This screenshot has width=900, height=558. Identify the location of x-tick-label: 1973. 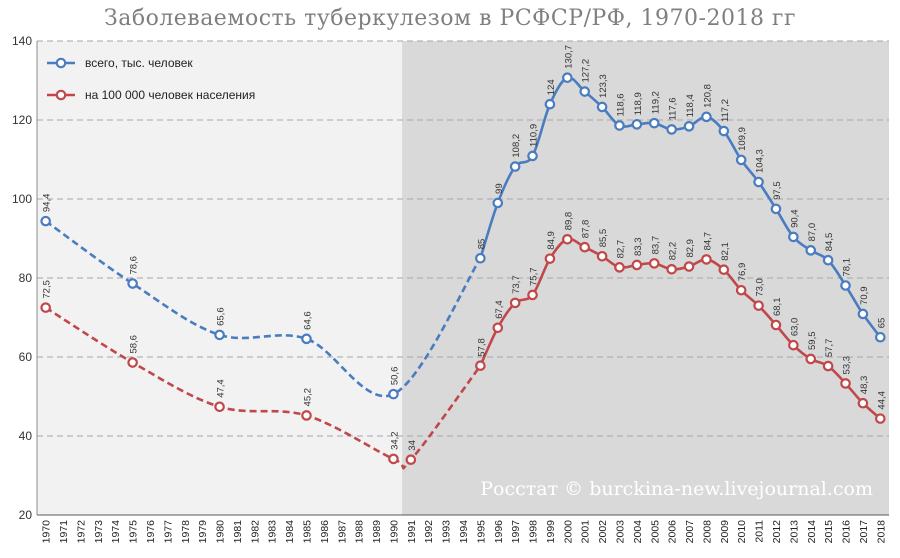
(99, 532).